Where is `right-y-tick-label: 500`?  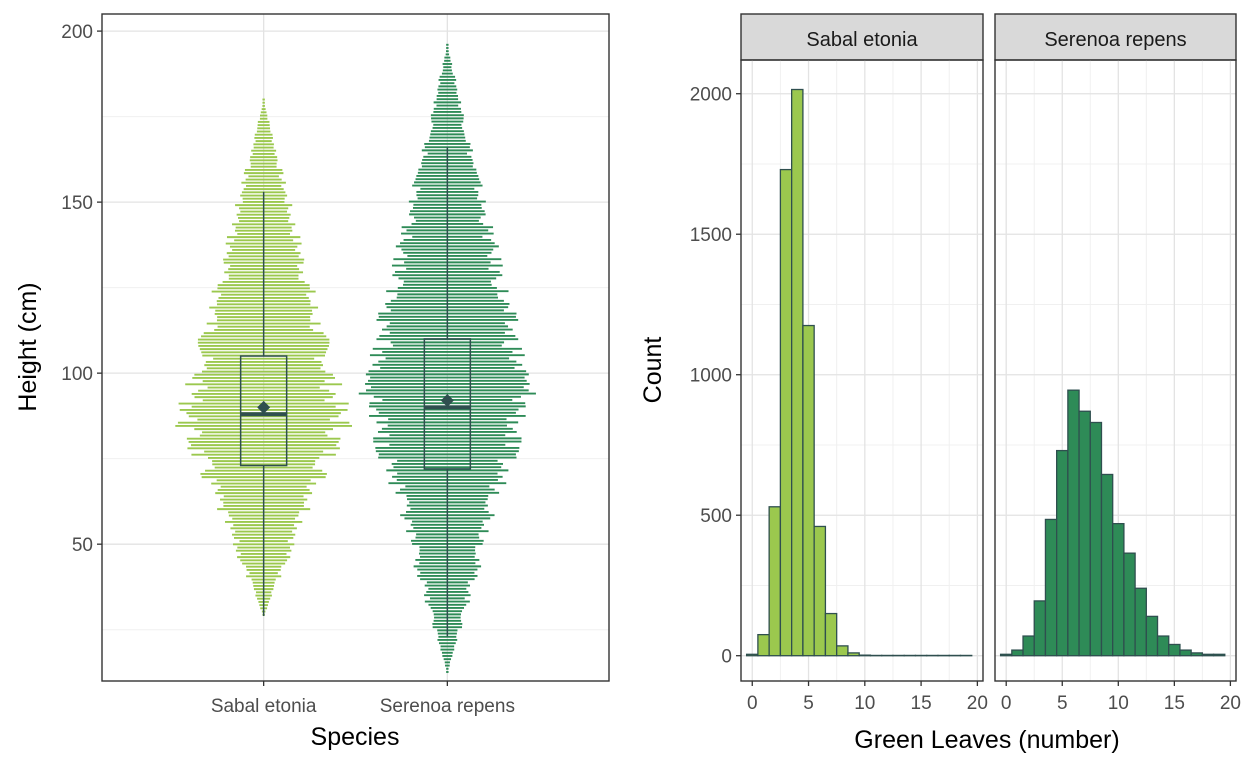 right-y-tick-label: 500 is located at coordinates (716, 516).